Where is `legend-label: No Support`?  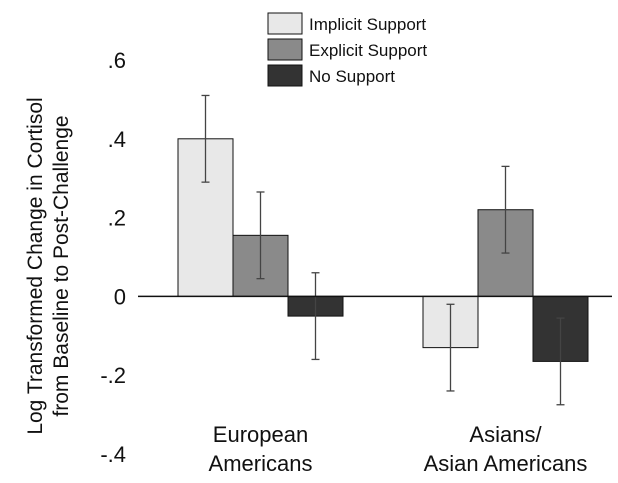 legend-label: No Support is located at coordinates (352, 76).